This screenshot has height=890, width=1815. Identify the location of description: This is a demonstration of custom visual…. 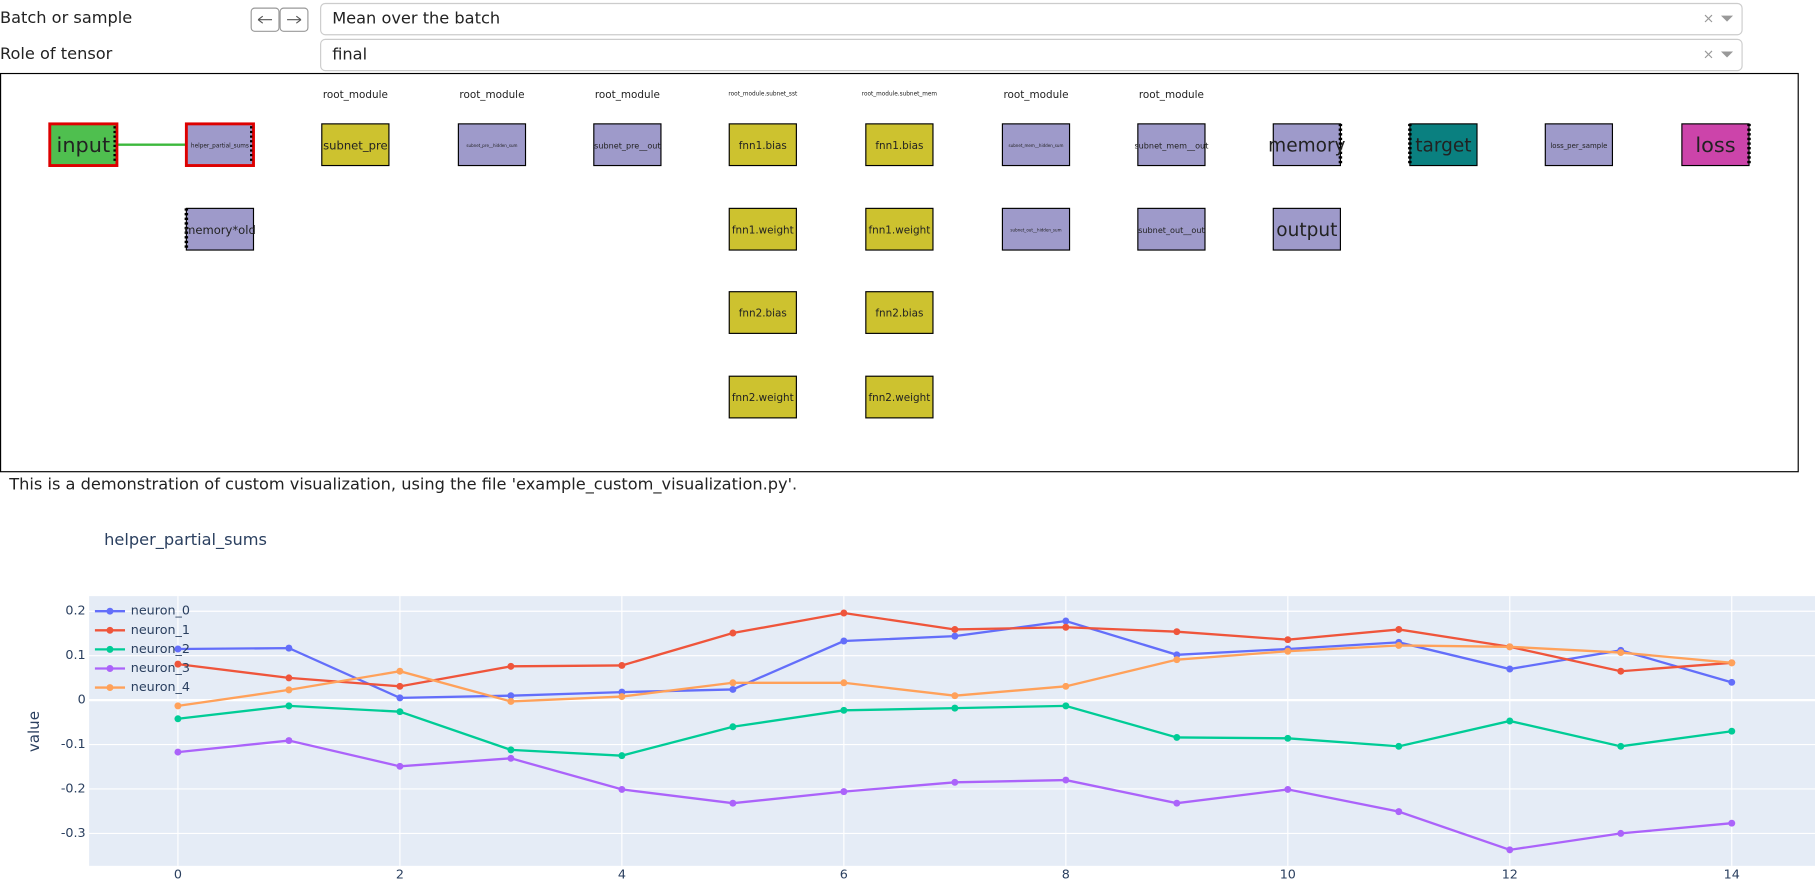
(402, 485).